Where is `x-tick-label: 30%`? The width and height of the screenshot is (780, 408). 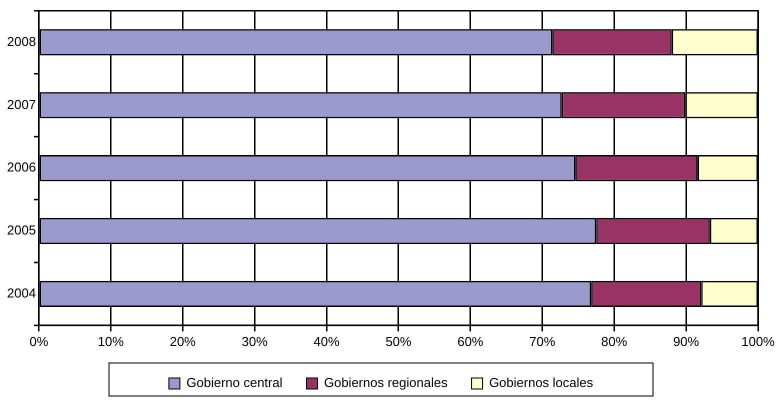
x-tick-label: 30% is located at coordinates (255, 341).